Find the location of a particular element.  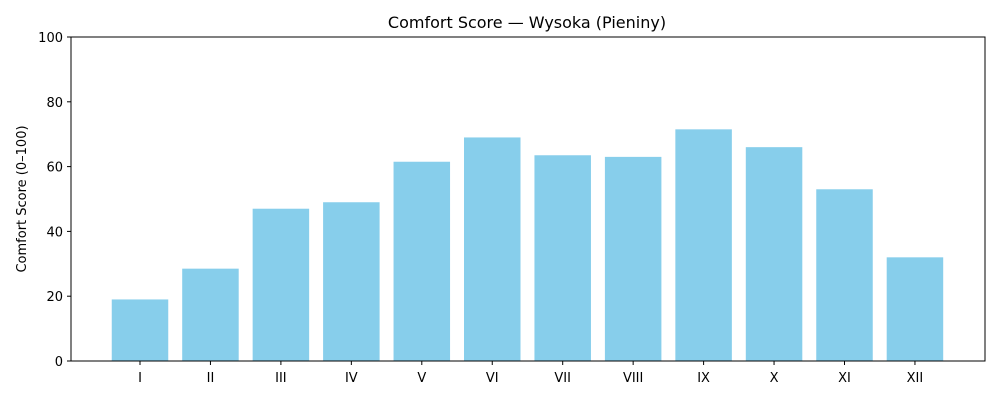

x-tick-label: I is located at coordinates (140, 378).